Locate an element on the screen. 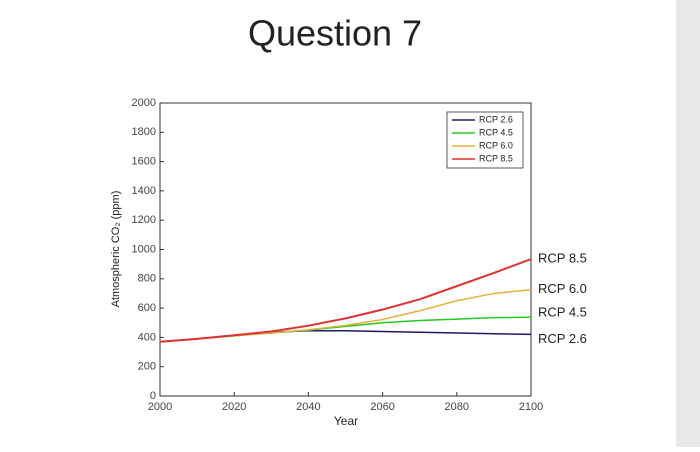 This screenshot has height=452, width=700. legend-label: RCP 8.5 is located at coordinates (496, 158).